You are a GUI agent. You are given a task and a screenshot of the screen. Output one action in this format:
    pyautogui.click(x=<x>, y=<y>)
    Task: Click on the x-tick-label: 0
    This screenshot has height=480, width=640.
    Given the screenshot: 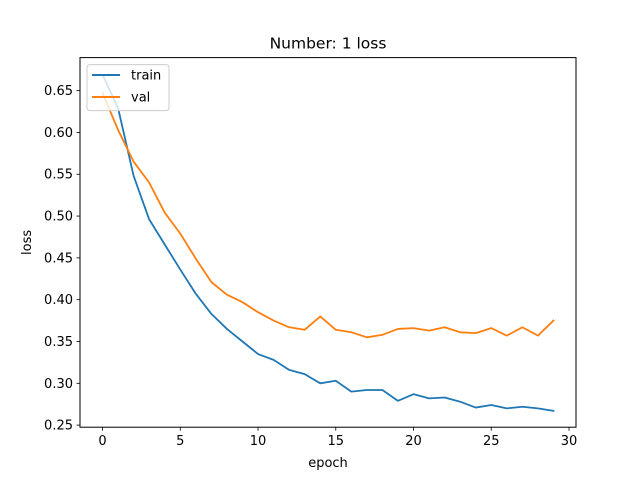 What is the action you would take?
    pyautogui.click(x=102, y=441)
    